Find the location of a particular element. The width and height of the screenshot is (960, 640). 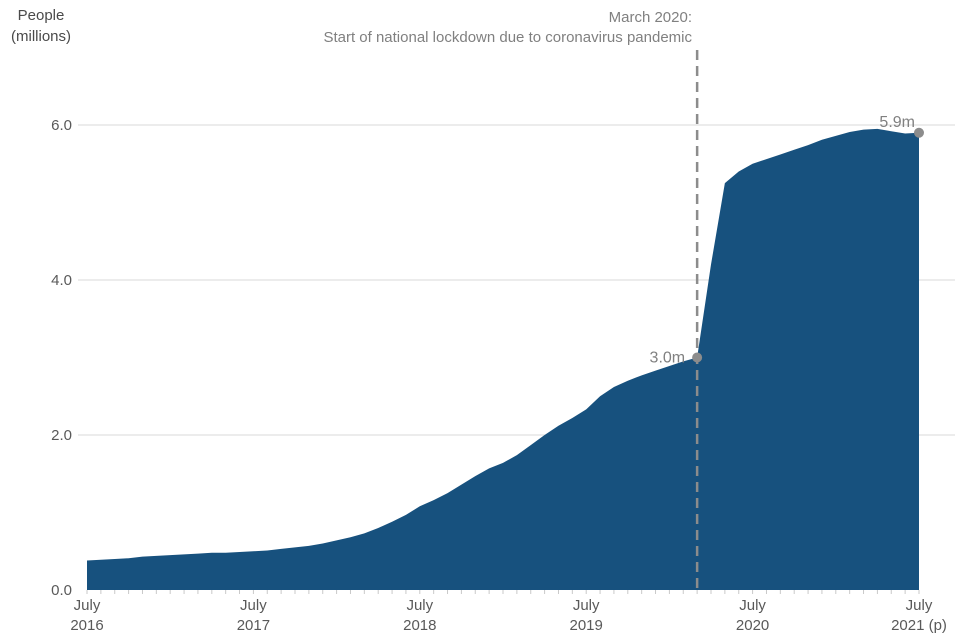

data-point-label: 3.0m is located at coordinates (668, 358).